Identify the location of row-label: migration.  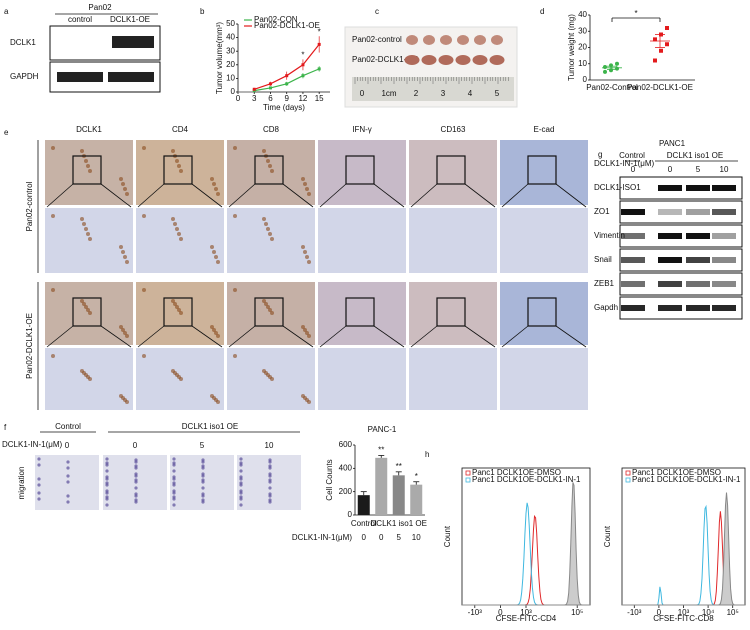
(21, 483).